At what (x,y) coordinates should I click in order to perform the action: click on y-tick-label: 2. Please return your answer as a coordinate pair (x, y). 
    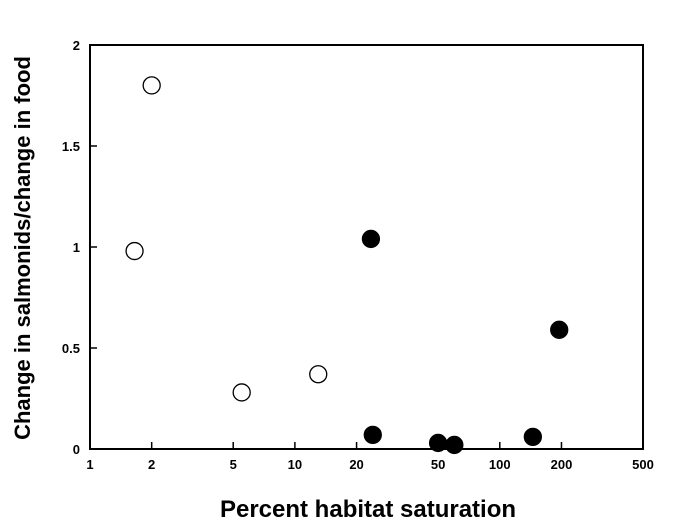
    Looking at the image, I should click on (76, 45).